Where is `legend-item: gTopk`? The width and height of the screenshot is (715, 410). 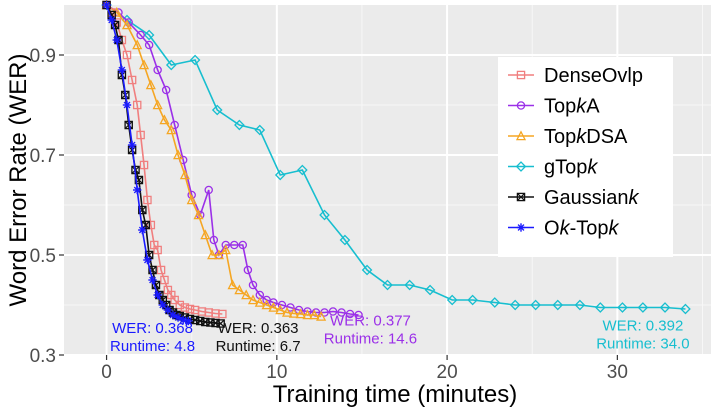 legend-item: gTopk is located at coordinates (553, 168).